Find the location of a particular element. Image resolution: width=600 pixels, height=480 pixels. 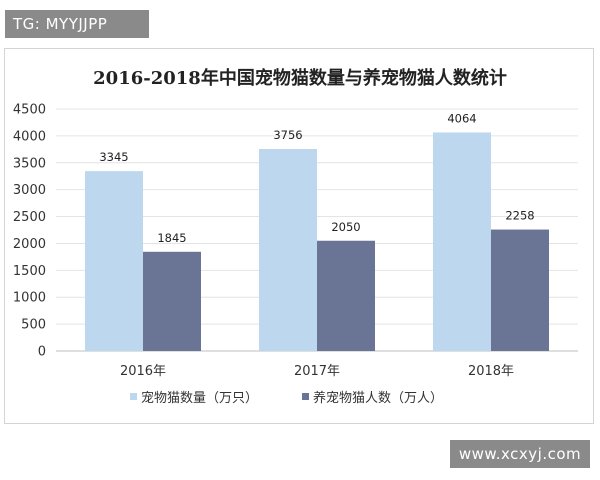

data-label: 2258 is located at coordinates (519, 216).